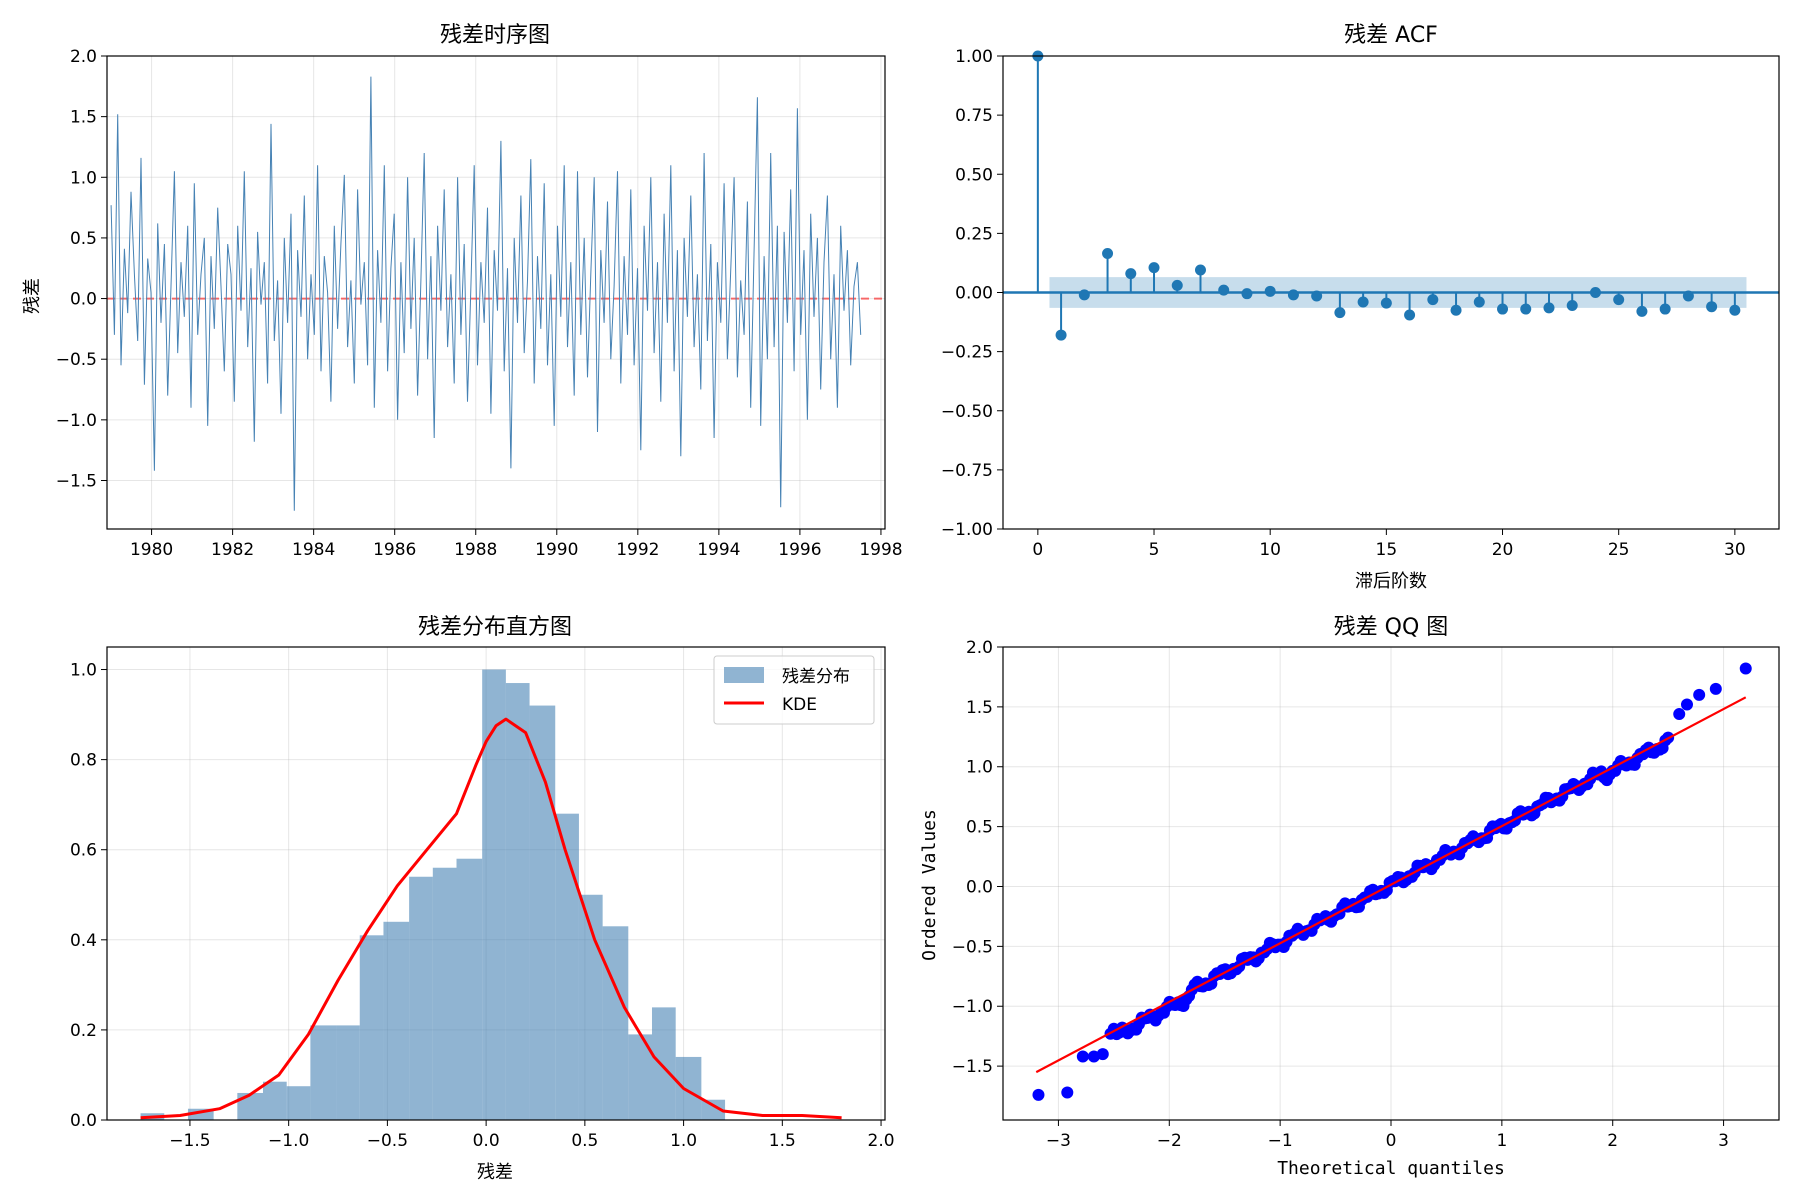 This screenshot has height=1200, width=1800. What do you see at coordinates (974, 175) in the screenshot?
I see `y-tick-label: 0.50` at bounding box center [974, 175].